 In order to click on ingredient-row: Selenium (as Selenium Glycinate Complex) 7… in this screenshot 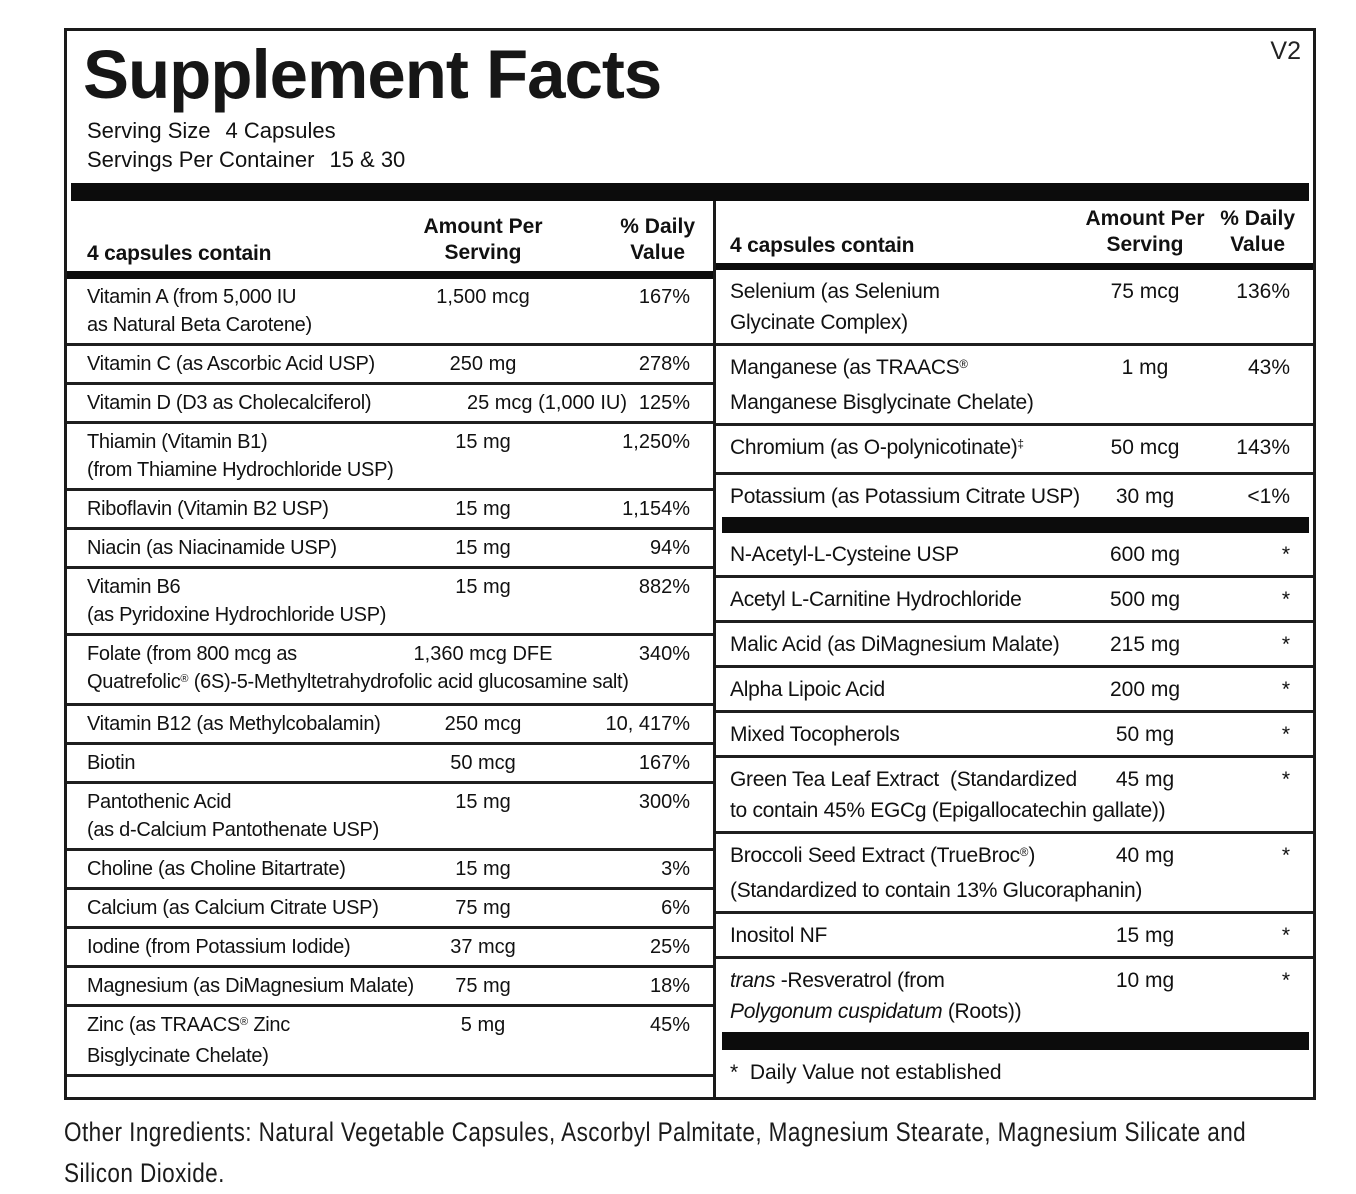, I will do `click(1014, 306)`.